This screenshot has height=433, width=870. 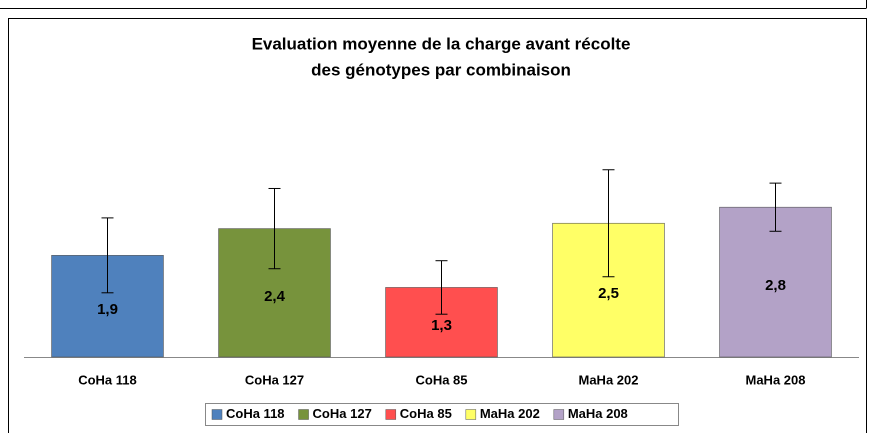 What do you see at coordinates (107, 309) in the screenshot?
I see `data-label: 1,9` at bounding box center [107, 309].